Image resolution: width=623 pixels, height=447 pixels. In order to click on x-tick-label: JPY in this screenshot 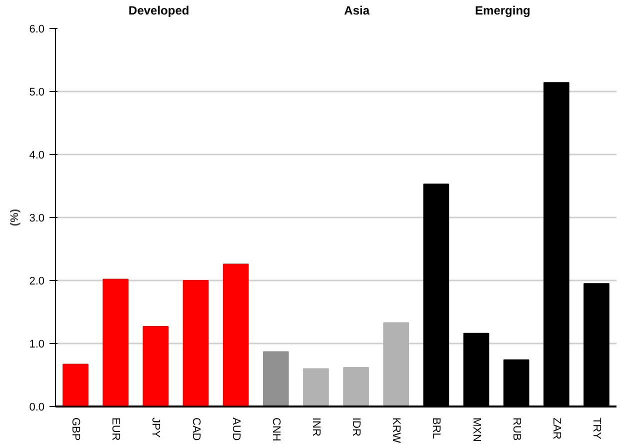, I will do `click(156, 428)`.